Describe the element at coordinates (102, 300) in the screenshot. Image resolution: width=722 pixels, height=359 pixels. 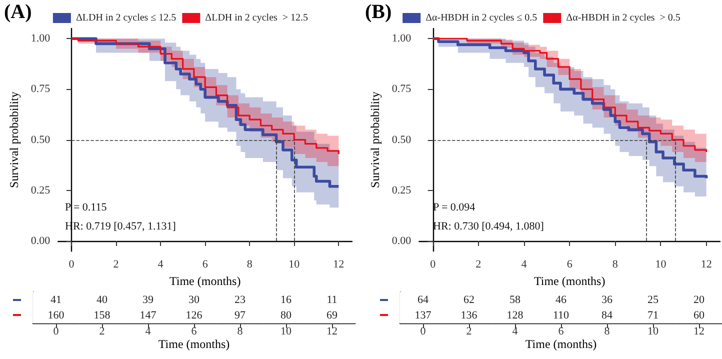
I see `data-label: 40` at that location.